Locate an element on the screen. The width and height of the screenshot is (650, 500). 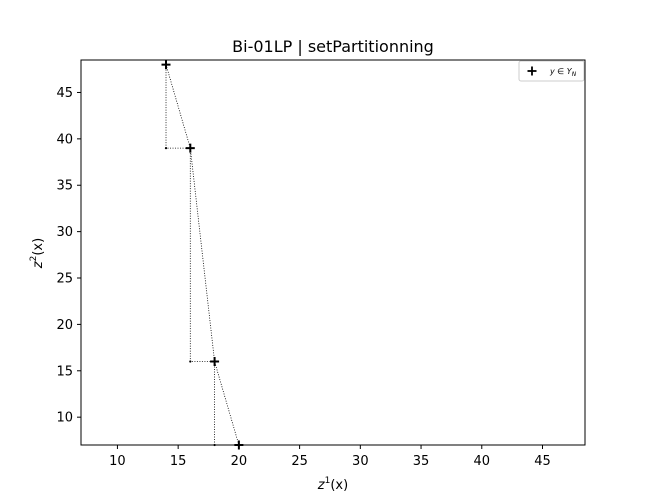
x-tick-label: 45 is located at coordinates (542, 461).